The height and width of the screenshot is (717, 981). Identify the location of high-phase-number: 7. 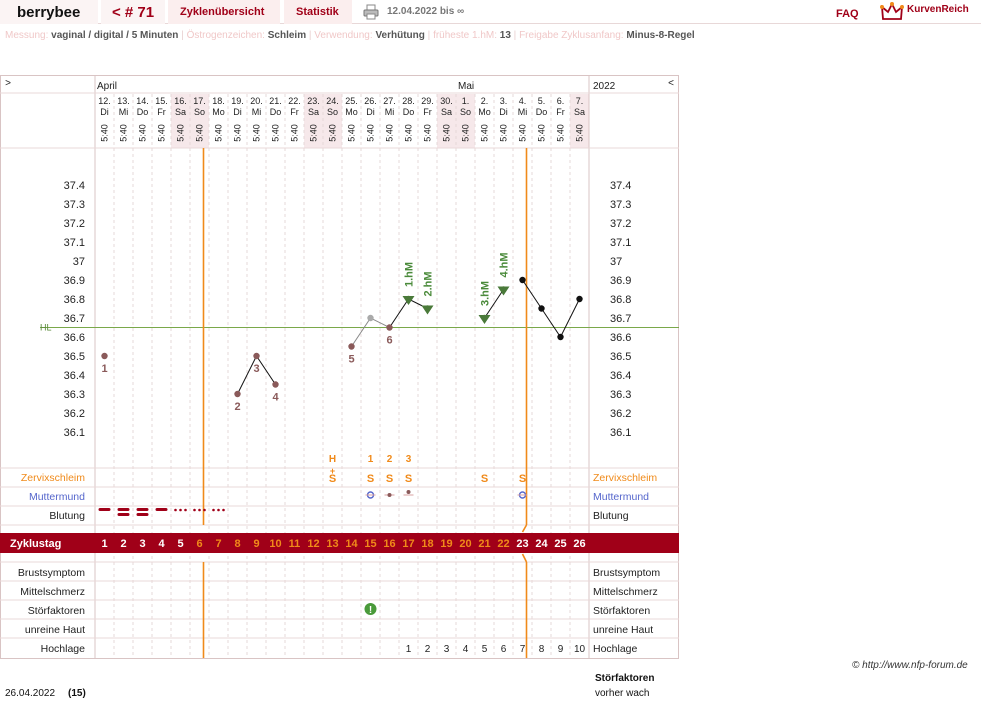
(523, 649).